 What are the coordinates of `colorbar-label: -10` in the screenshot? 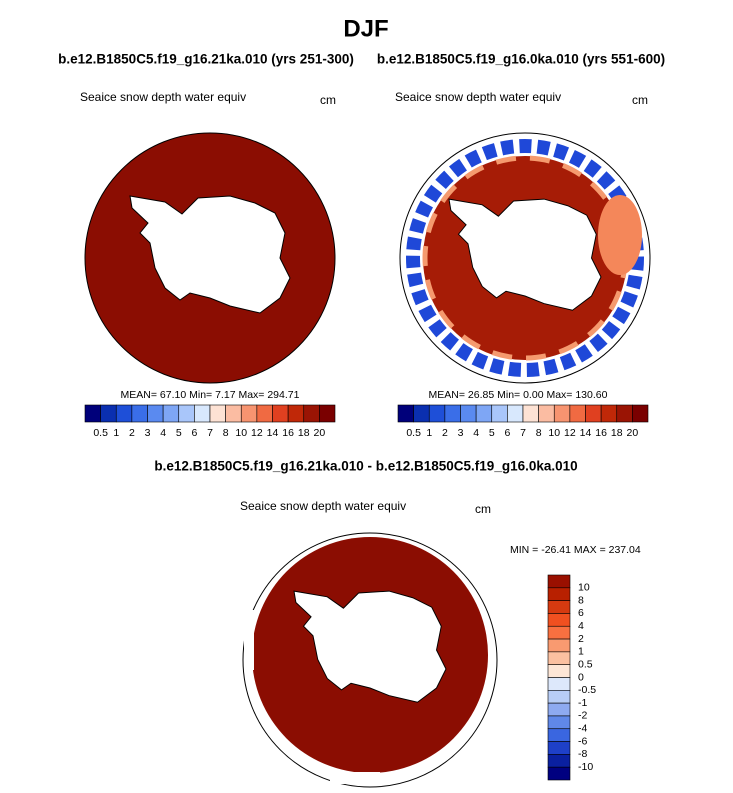 It's located at (585, 767).